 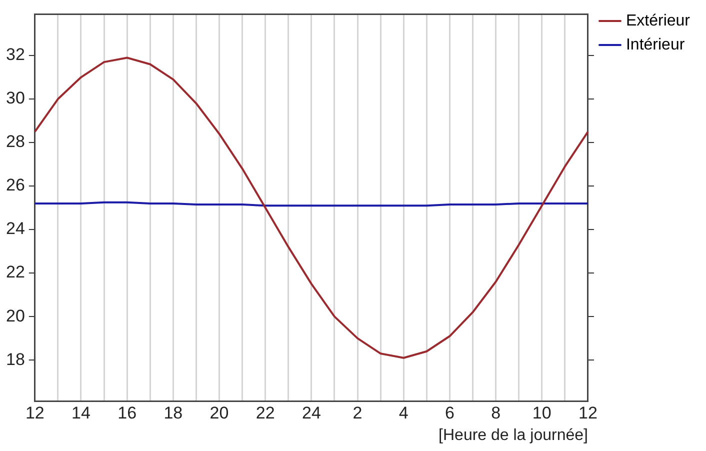 I want to click on y-tick-label: 20, so click(x=15, y=316).